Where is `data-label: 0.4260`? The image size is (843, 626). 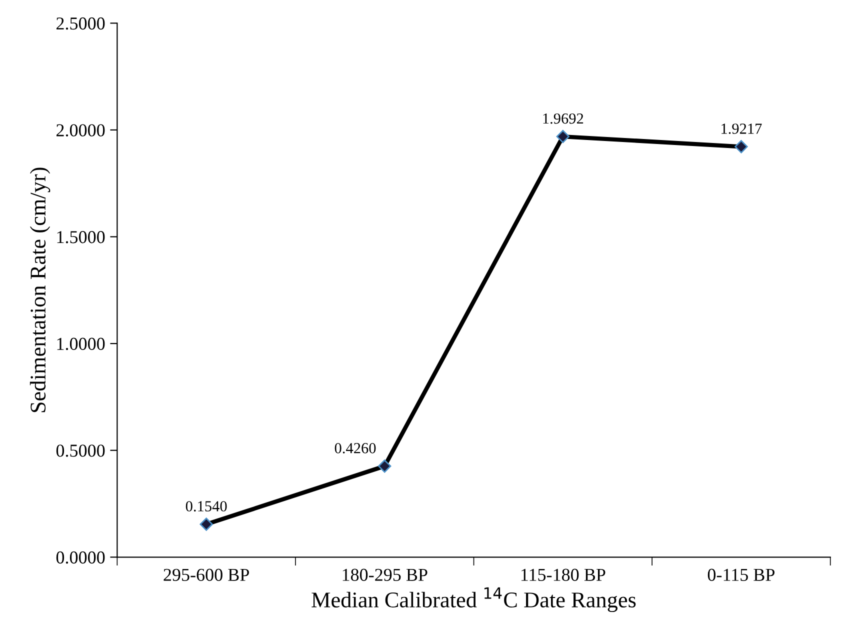 data-label: 0.4260 is located at coordinates (355, 448).